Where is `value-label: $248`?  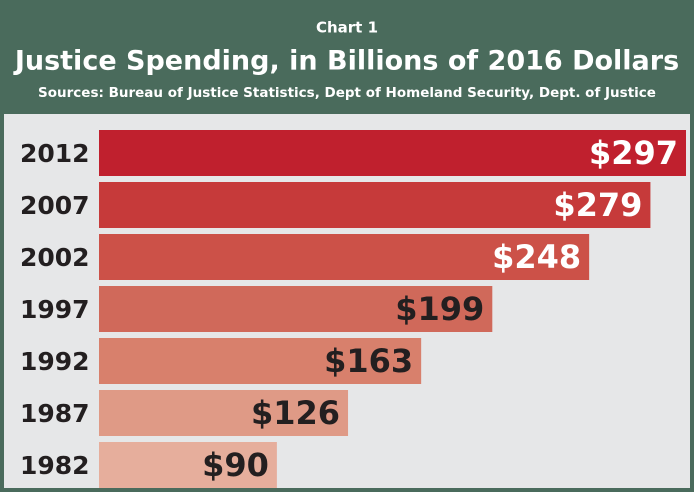
value-label: $248 is located at coordinates (536, 257).